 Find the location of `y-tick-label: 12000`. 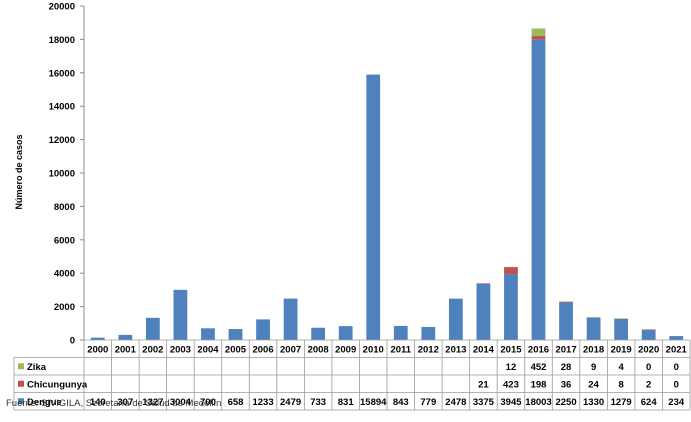

y-tick-label: 12000 is located at coordinates (62, 140).